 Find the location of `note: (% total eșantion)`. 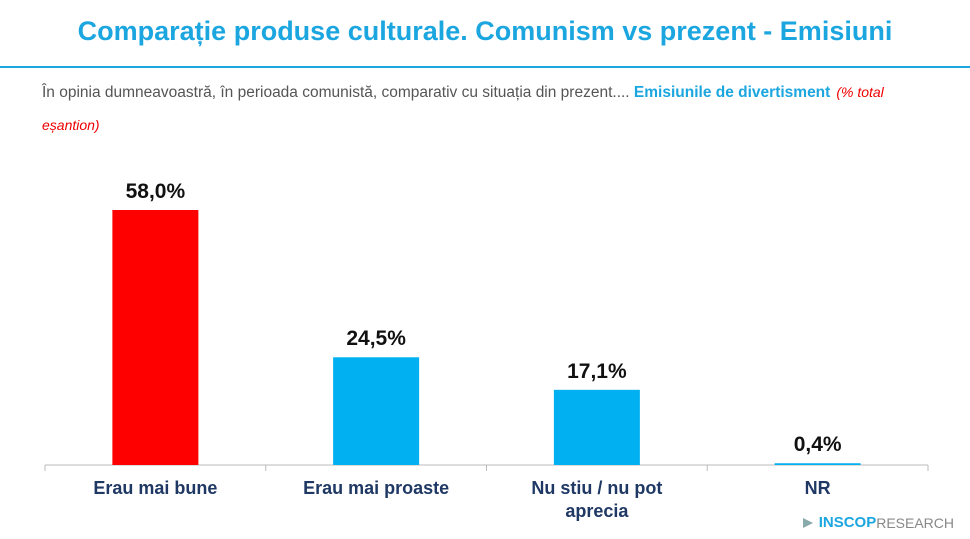

note: (% total eșantion) is located at coordinates (463, 108).